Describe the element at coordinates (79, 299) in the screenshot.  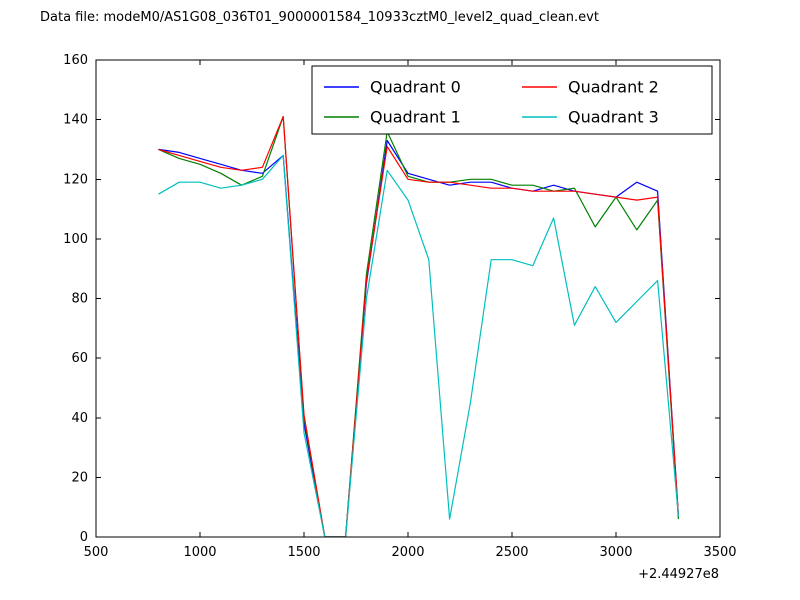
I see `y-tick-label: 80` at that location.